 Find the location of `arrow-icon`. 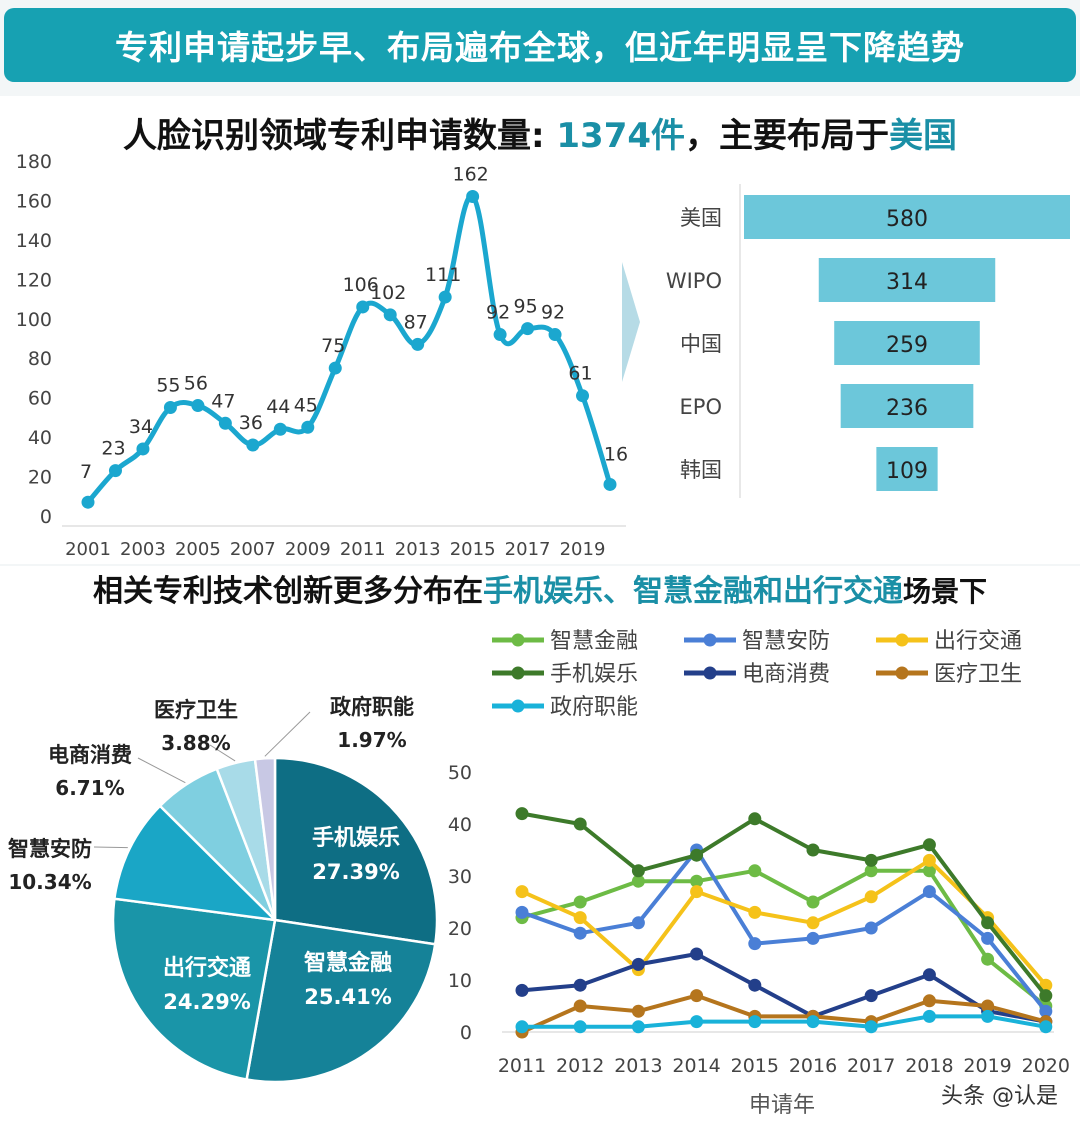

arrow-icon is located at coordinates (631, 322).